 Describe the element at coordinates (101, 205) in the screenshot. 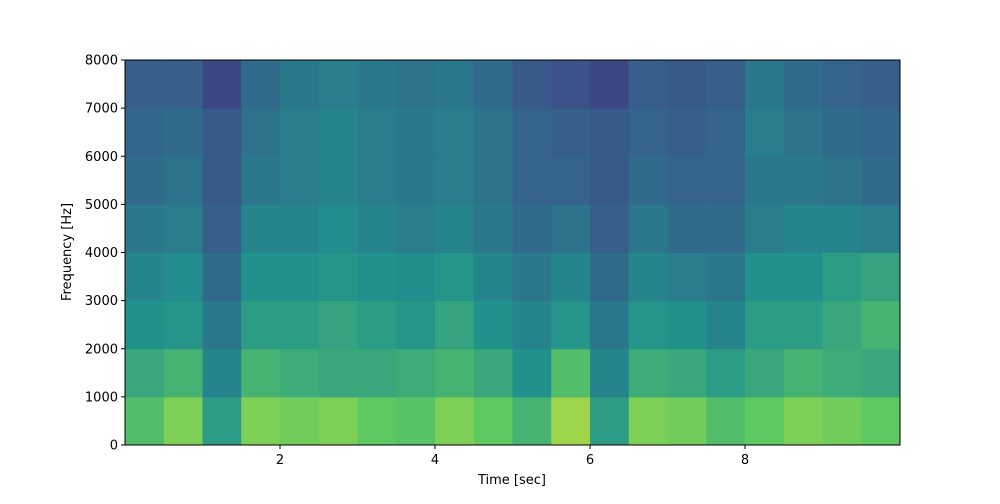

I see `y-tick-label: 5000` at that location.